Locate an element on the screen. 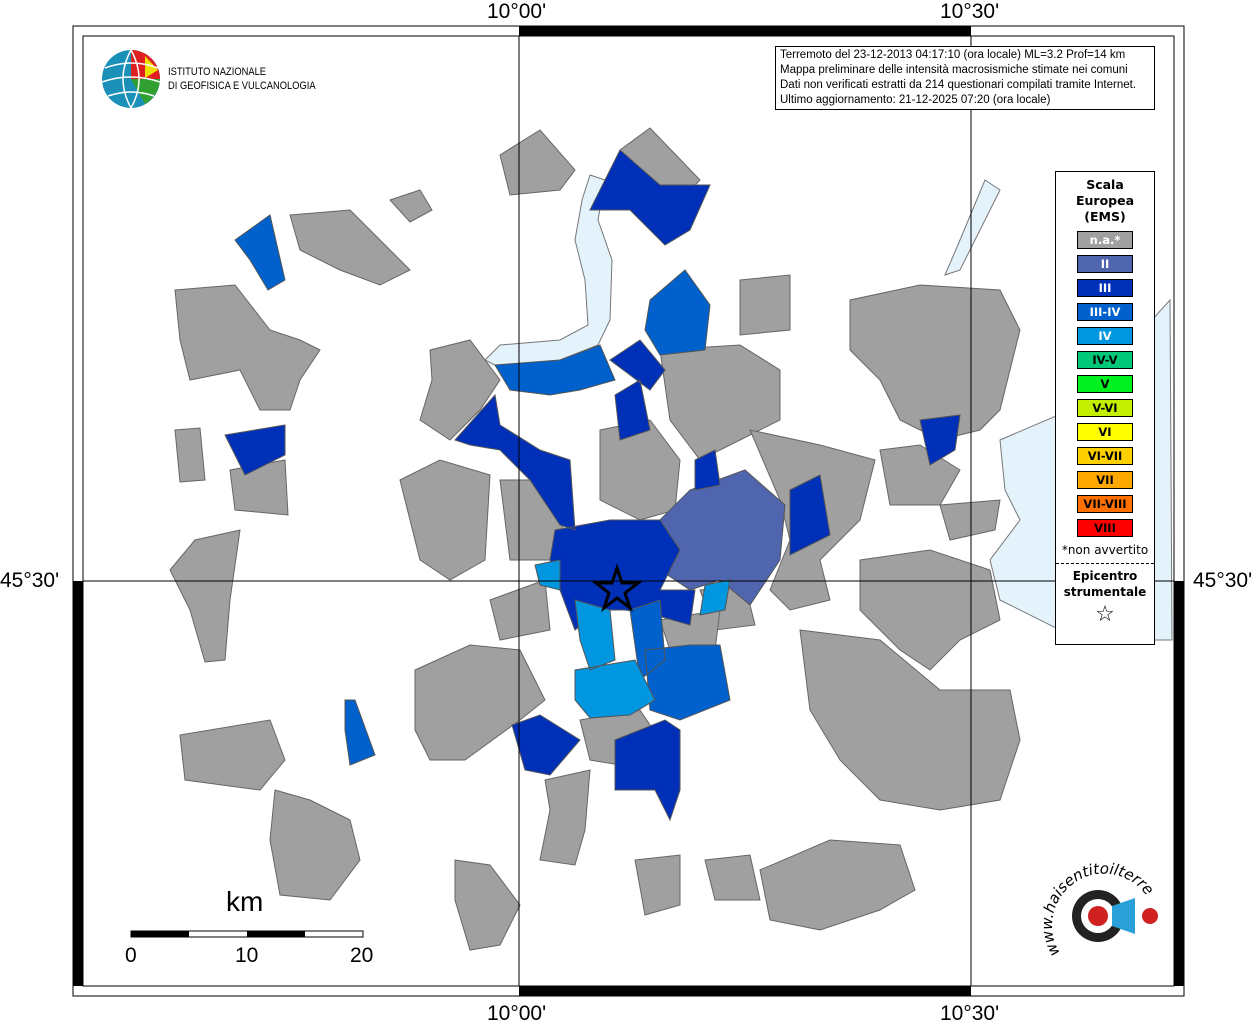  scalebar-unit: km is located at coordinates (245, 901).